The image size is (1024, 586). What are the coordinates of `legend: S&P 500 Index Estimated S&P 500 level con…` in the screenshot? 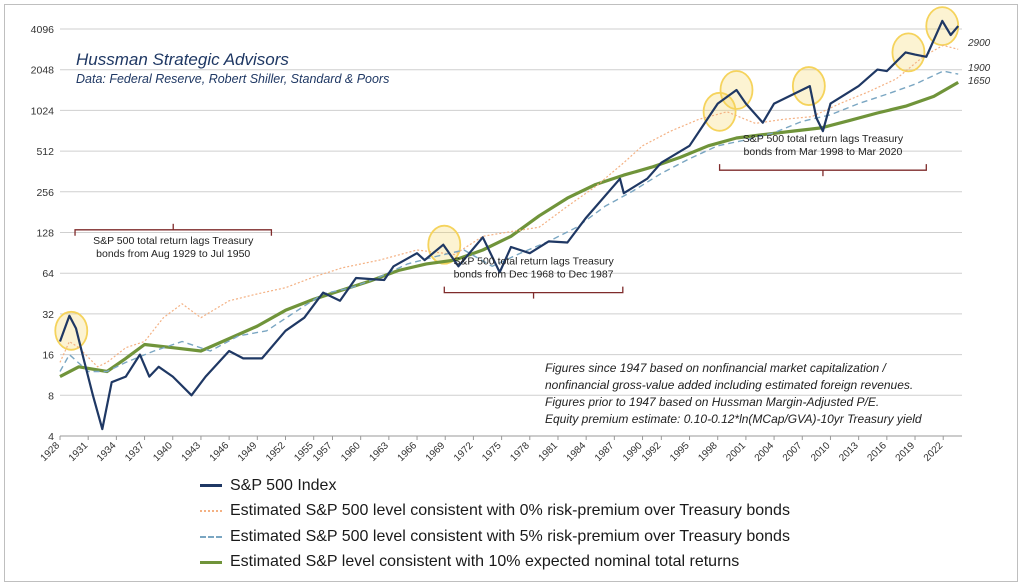 It's located at (495, 524).